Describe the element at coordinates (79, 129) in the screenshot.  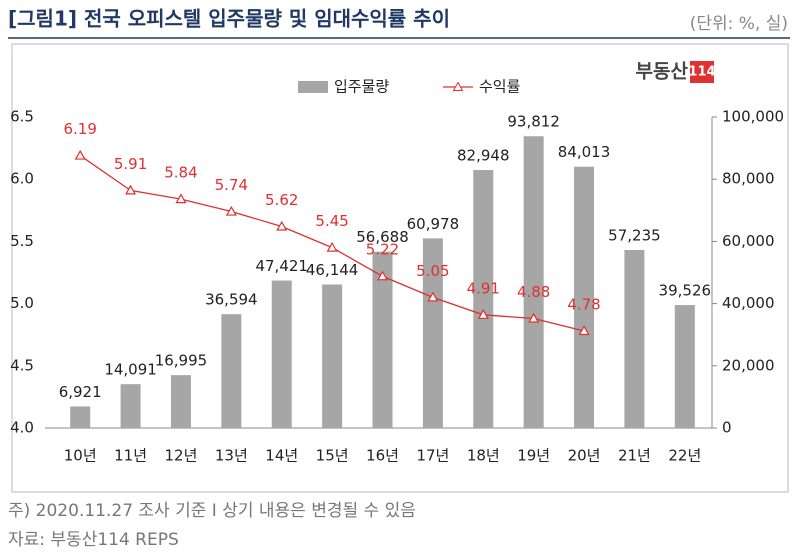
I see `line-value-label: 6.19` at that location.